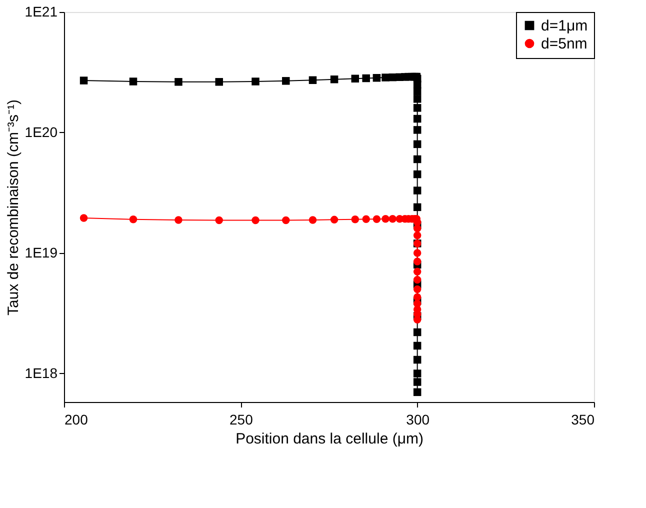 The height and width of the screenshot is (508, 646). What do you see at coordinates (13, 208) in the screenshot?
I see `y-axis-title: Taux de recombinaison (cm⁻³s⁻¹)` at bounding box center [13, 208].